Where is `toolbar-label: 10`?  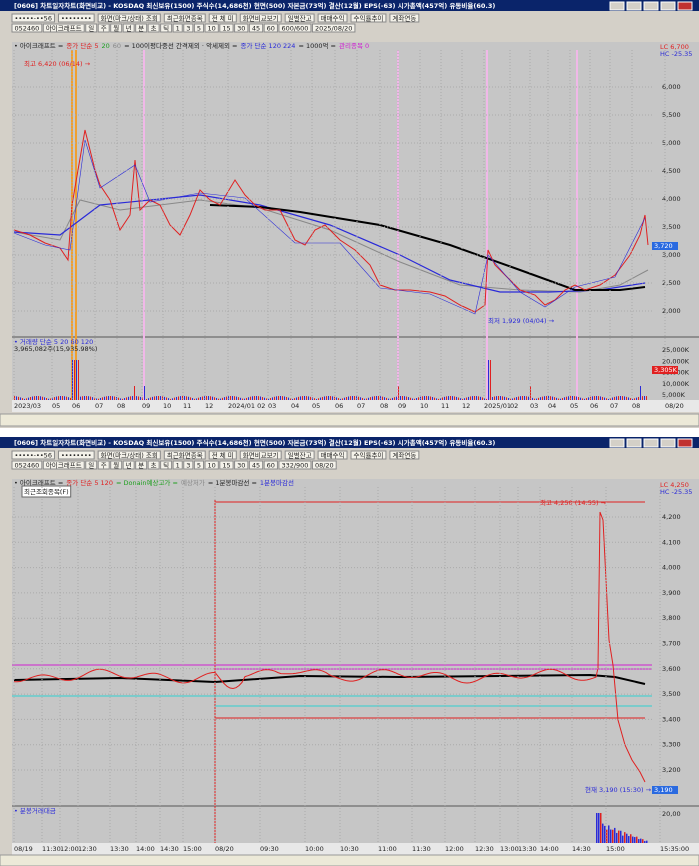 toolbar-label: 10 is located at coordinates (212, 465).